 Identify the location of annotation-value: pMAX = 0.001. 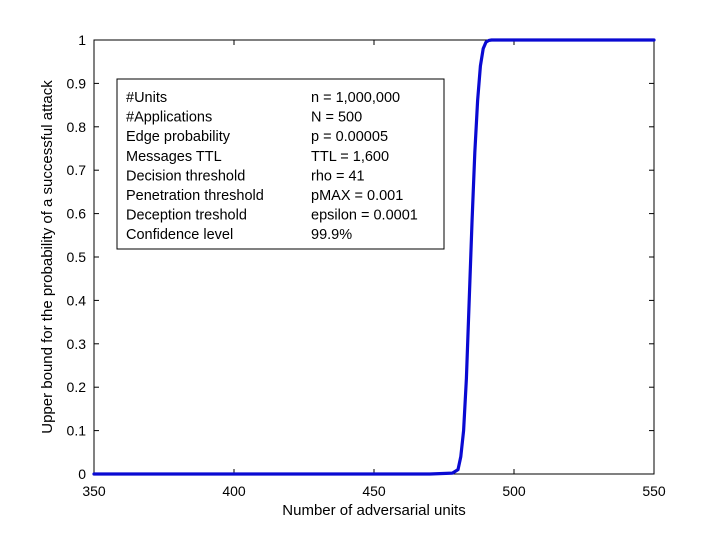
(357, 196).